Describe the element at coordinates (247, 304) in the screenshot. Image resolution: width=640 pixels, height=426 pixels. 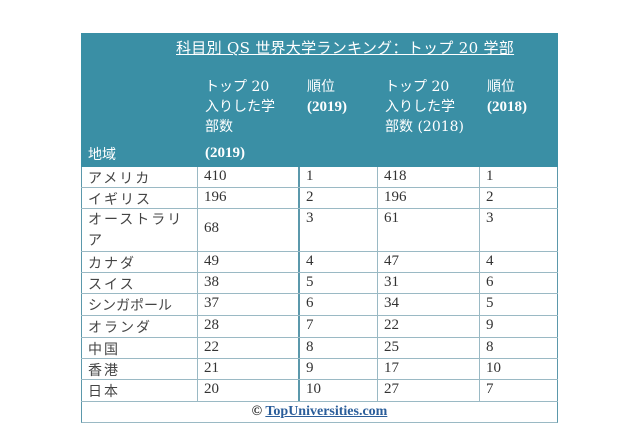
I see `count-2019-cell: 37` at that location.